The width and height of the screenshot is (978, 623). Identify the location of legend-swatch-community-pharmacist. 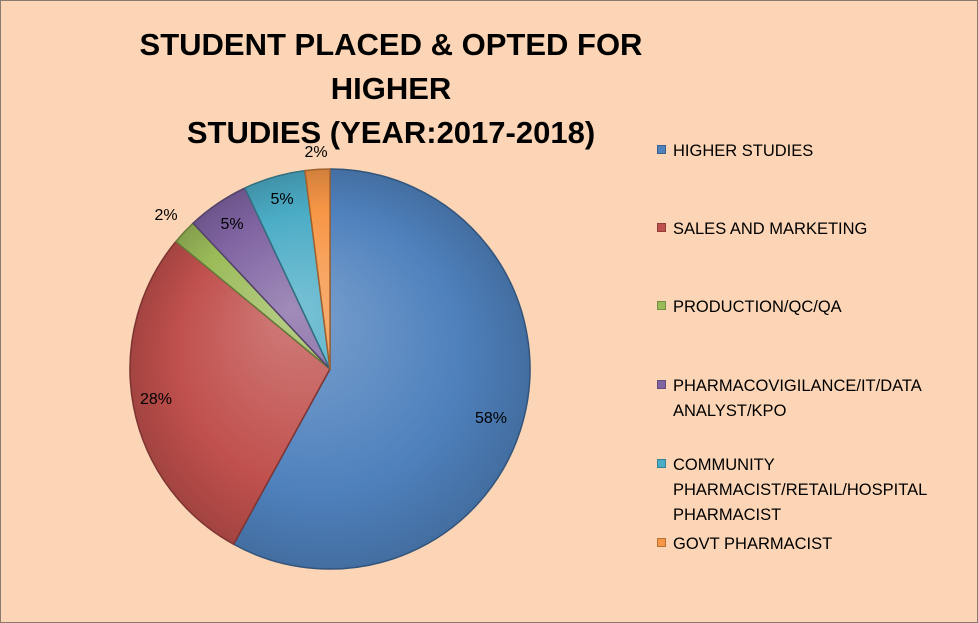
(661, 463).